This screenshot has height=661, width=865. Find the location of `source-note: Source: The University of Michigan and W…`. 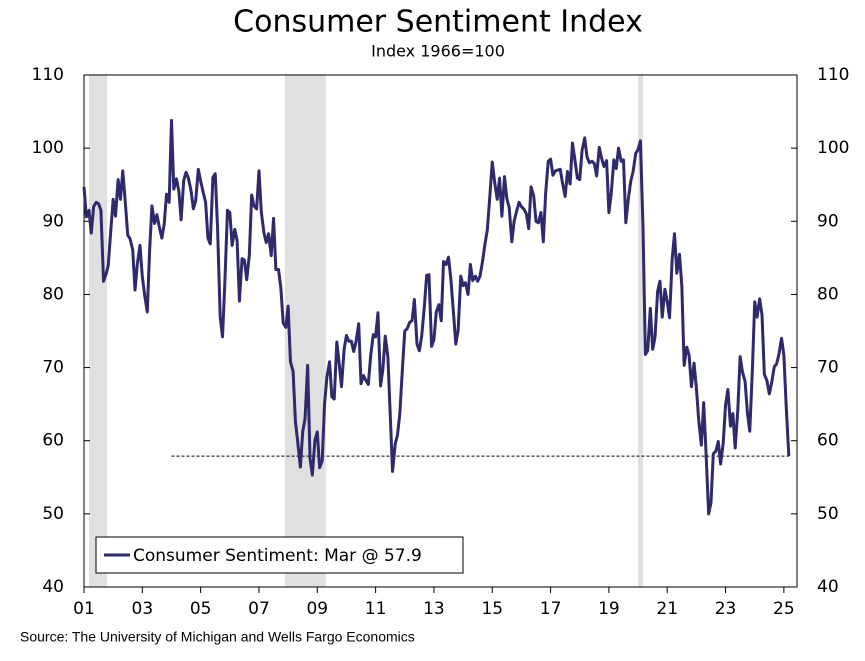

source-note: Source: The University of Michigan and W… is located at coordinates (217, 637).